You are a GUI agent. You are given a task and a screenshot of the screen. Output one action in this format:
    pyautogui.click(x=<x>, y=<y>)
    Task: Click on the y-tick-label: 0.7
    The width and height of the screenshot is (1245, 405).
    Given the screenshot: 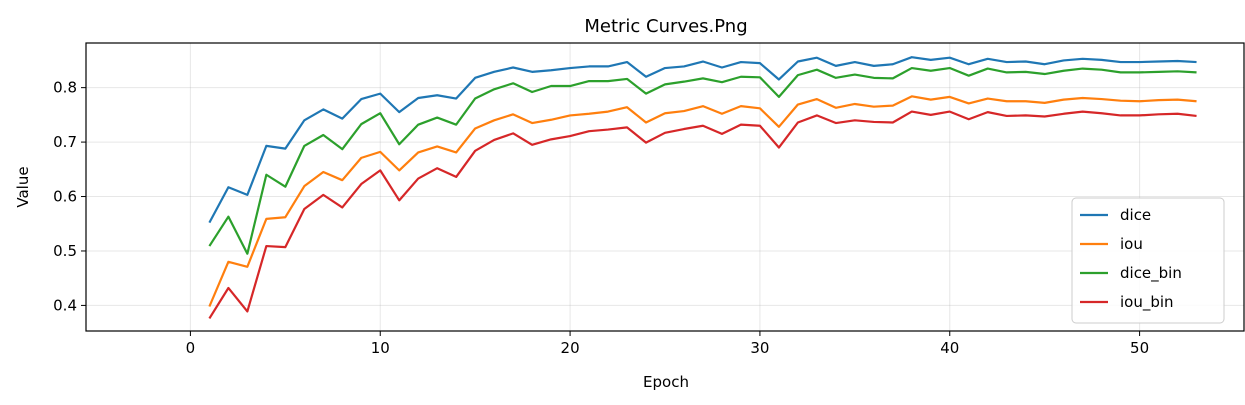 What is the action you would take?
    pyautogui.click(x=65, y=142)
    